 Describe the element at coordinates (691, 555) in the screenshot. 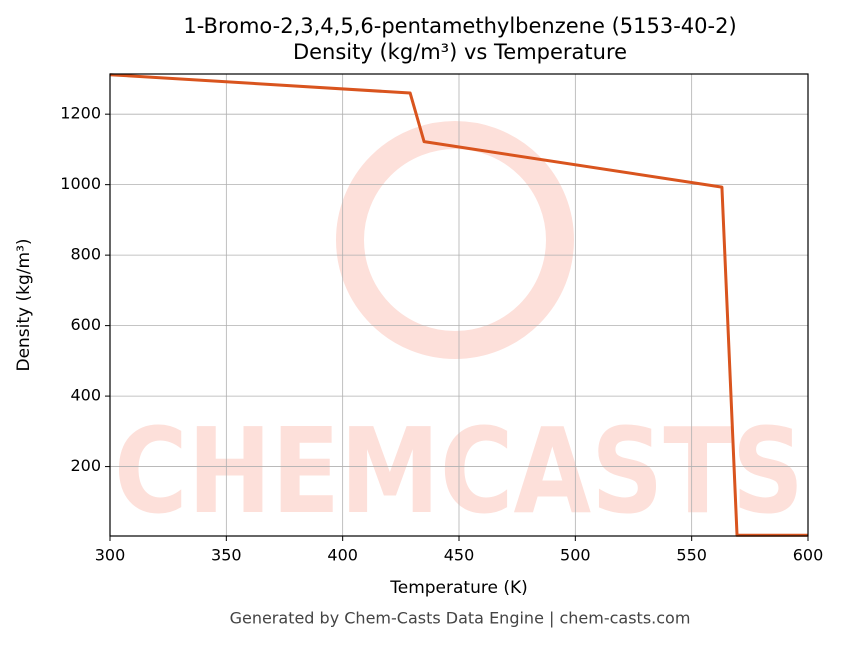

I see `x-tick-label: 550` at that location.